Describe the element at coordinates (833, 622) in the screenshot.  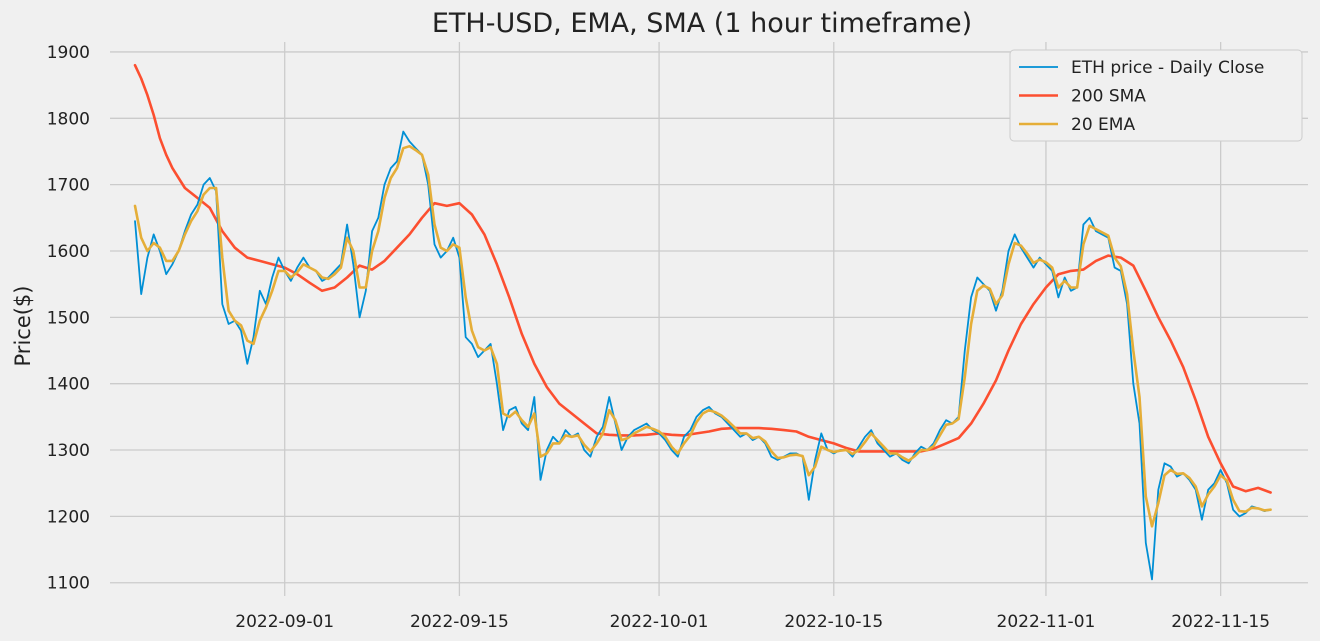
I see `x-tick-label: 2022-10-15` at that location.